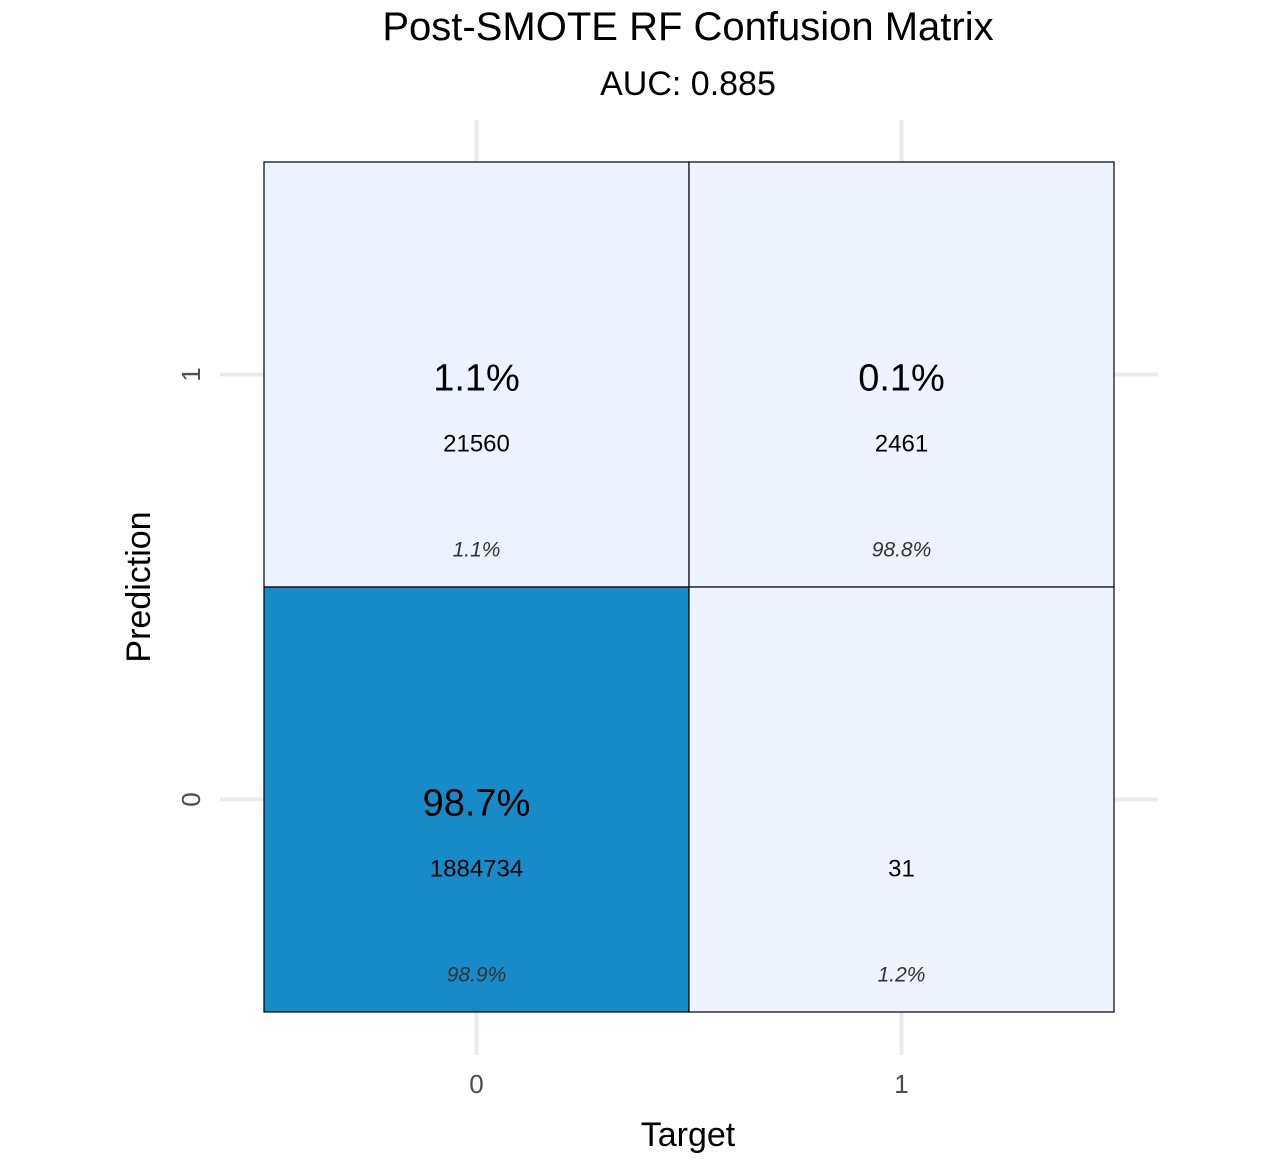 The width and height of the screenshot is (1285, 1165). I want to click on y-tick-label-1: 1, so click(191, 374).